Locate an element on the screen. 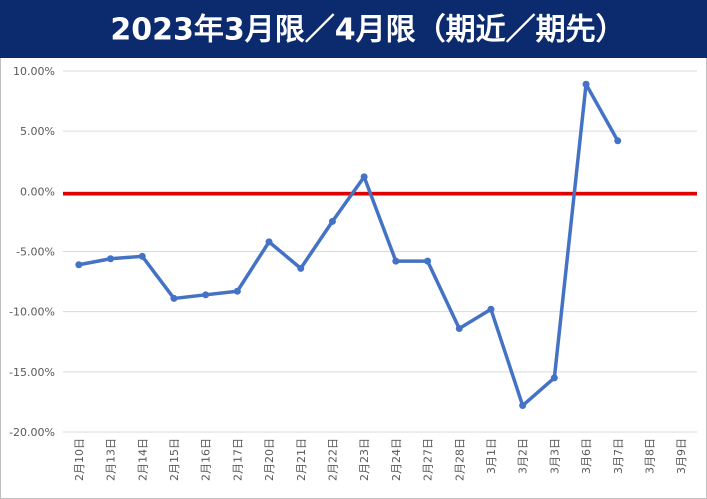 This screenshot has height=499, width=707. x-tick-label: 2月17日 is located at coordinates (237, 459).